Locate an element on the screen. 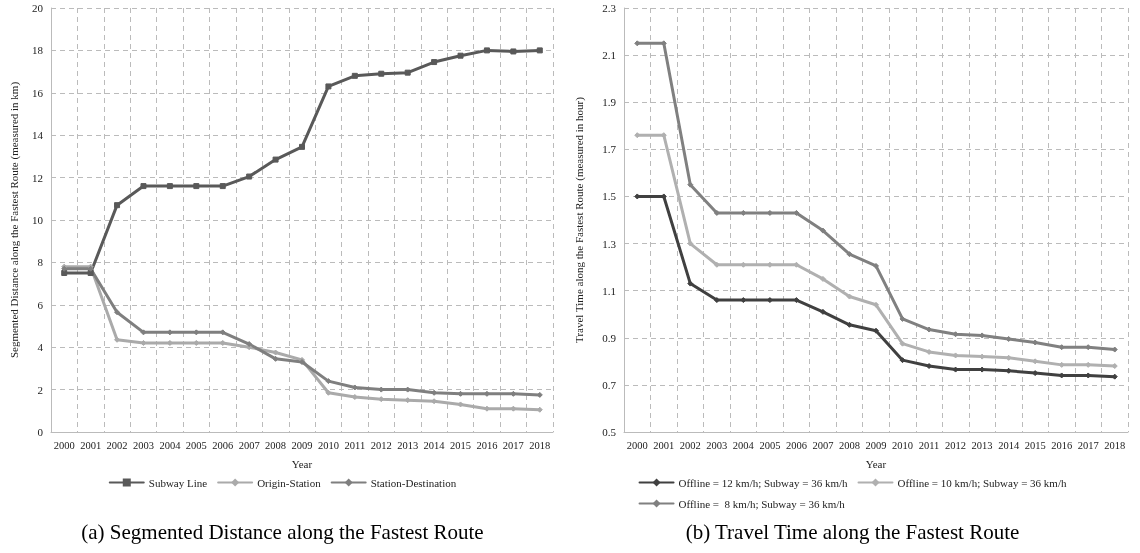 The image size is (1140, 553). y-axis-title: Segmented Distance along the Fastest Route (measured in km) is located at coordinates (14, 220).